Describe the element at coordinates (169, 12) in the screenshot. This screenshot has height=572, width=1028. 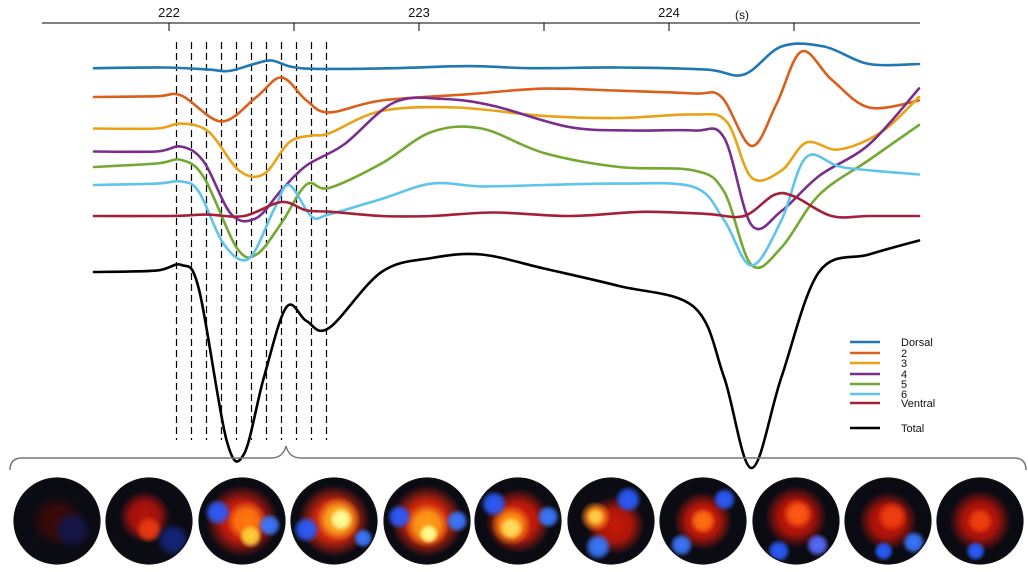
I see `axis-tick-label: 222` at that location.